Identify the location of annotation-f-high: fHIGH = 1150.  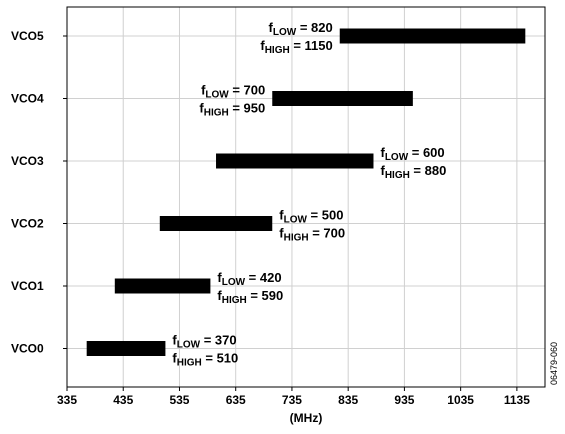
(296, 47).